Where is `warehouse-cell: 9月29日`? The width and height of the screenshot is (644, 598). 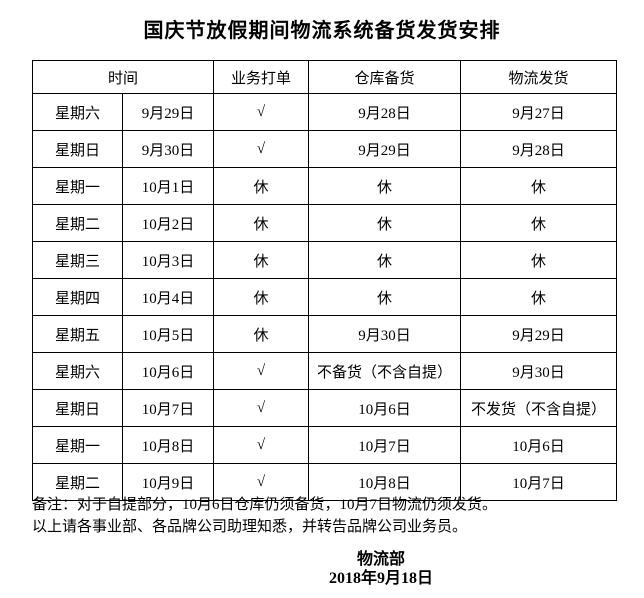
warehouse-cell: 9月29日 is located at coordinates (385, 149).